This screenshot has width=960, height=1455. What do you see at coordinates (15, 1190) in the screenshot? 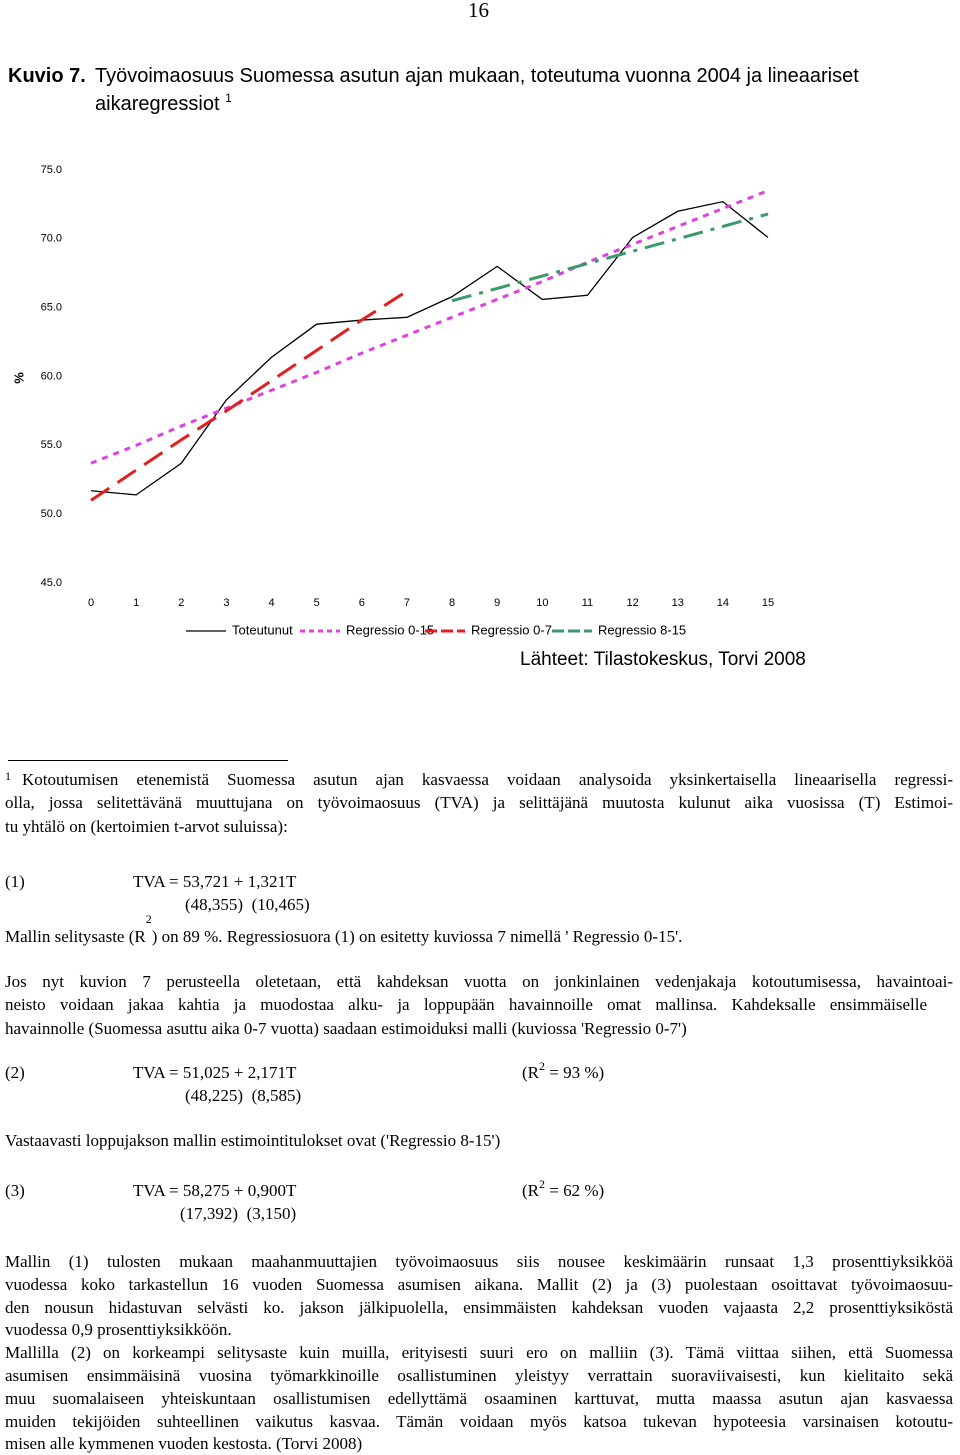
I see `equation-number: (3)` at bounding box center [15, 1190].